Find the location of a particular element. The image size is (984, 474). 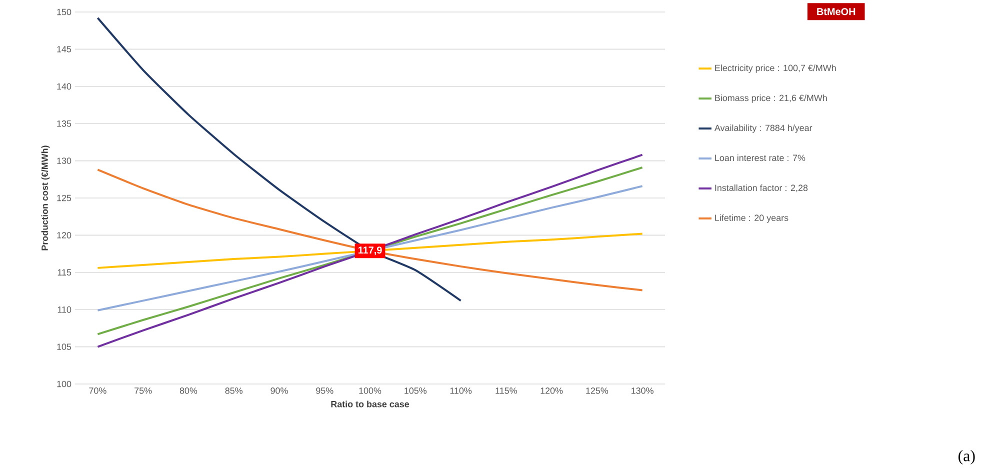

x-tick-label: 120% is located at coordinates (551, 391).